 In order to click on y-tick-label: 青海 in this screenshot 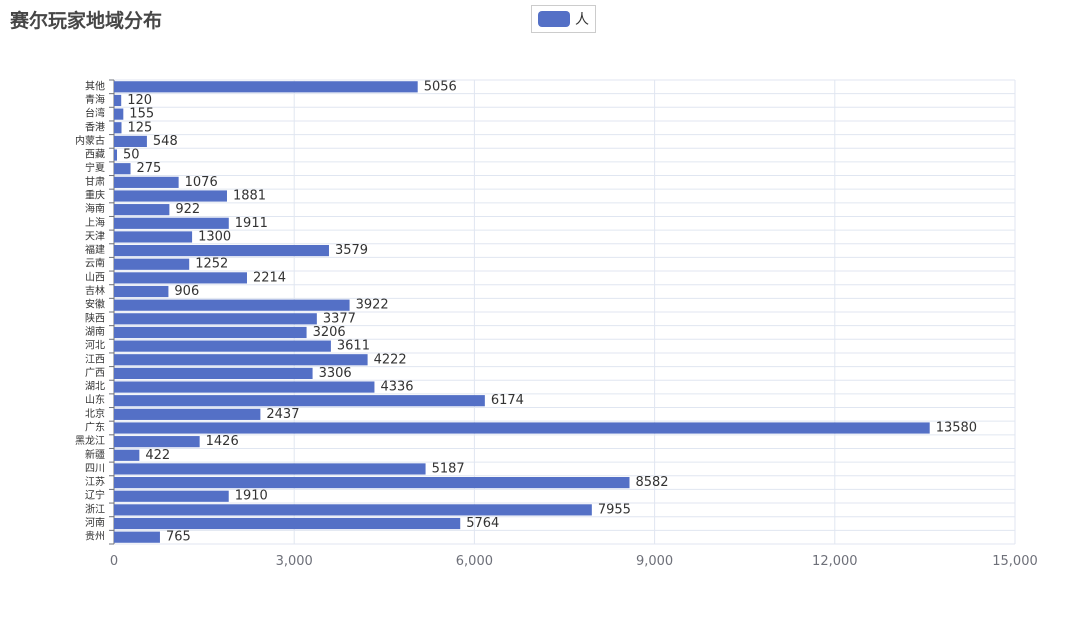, I will do `click(95, 99)`.